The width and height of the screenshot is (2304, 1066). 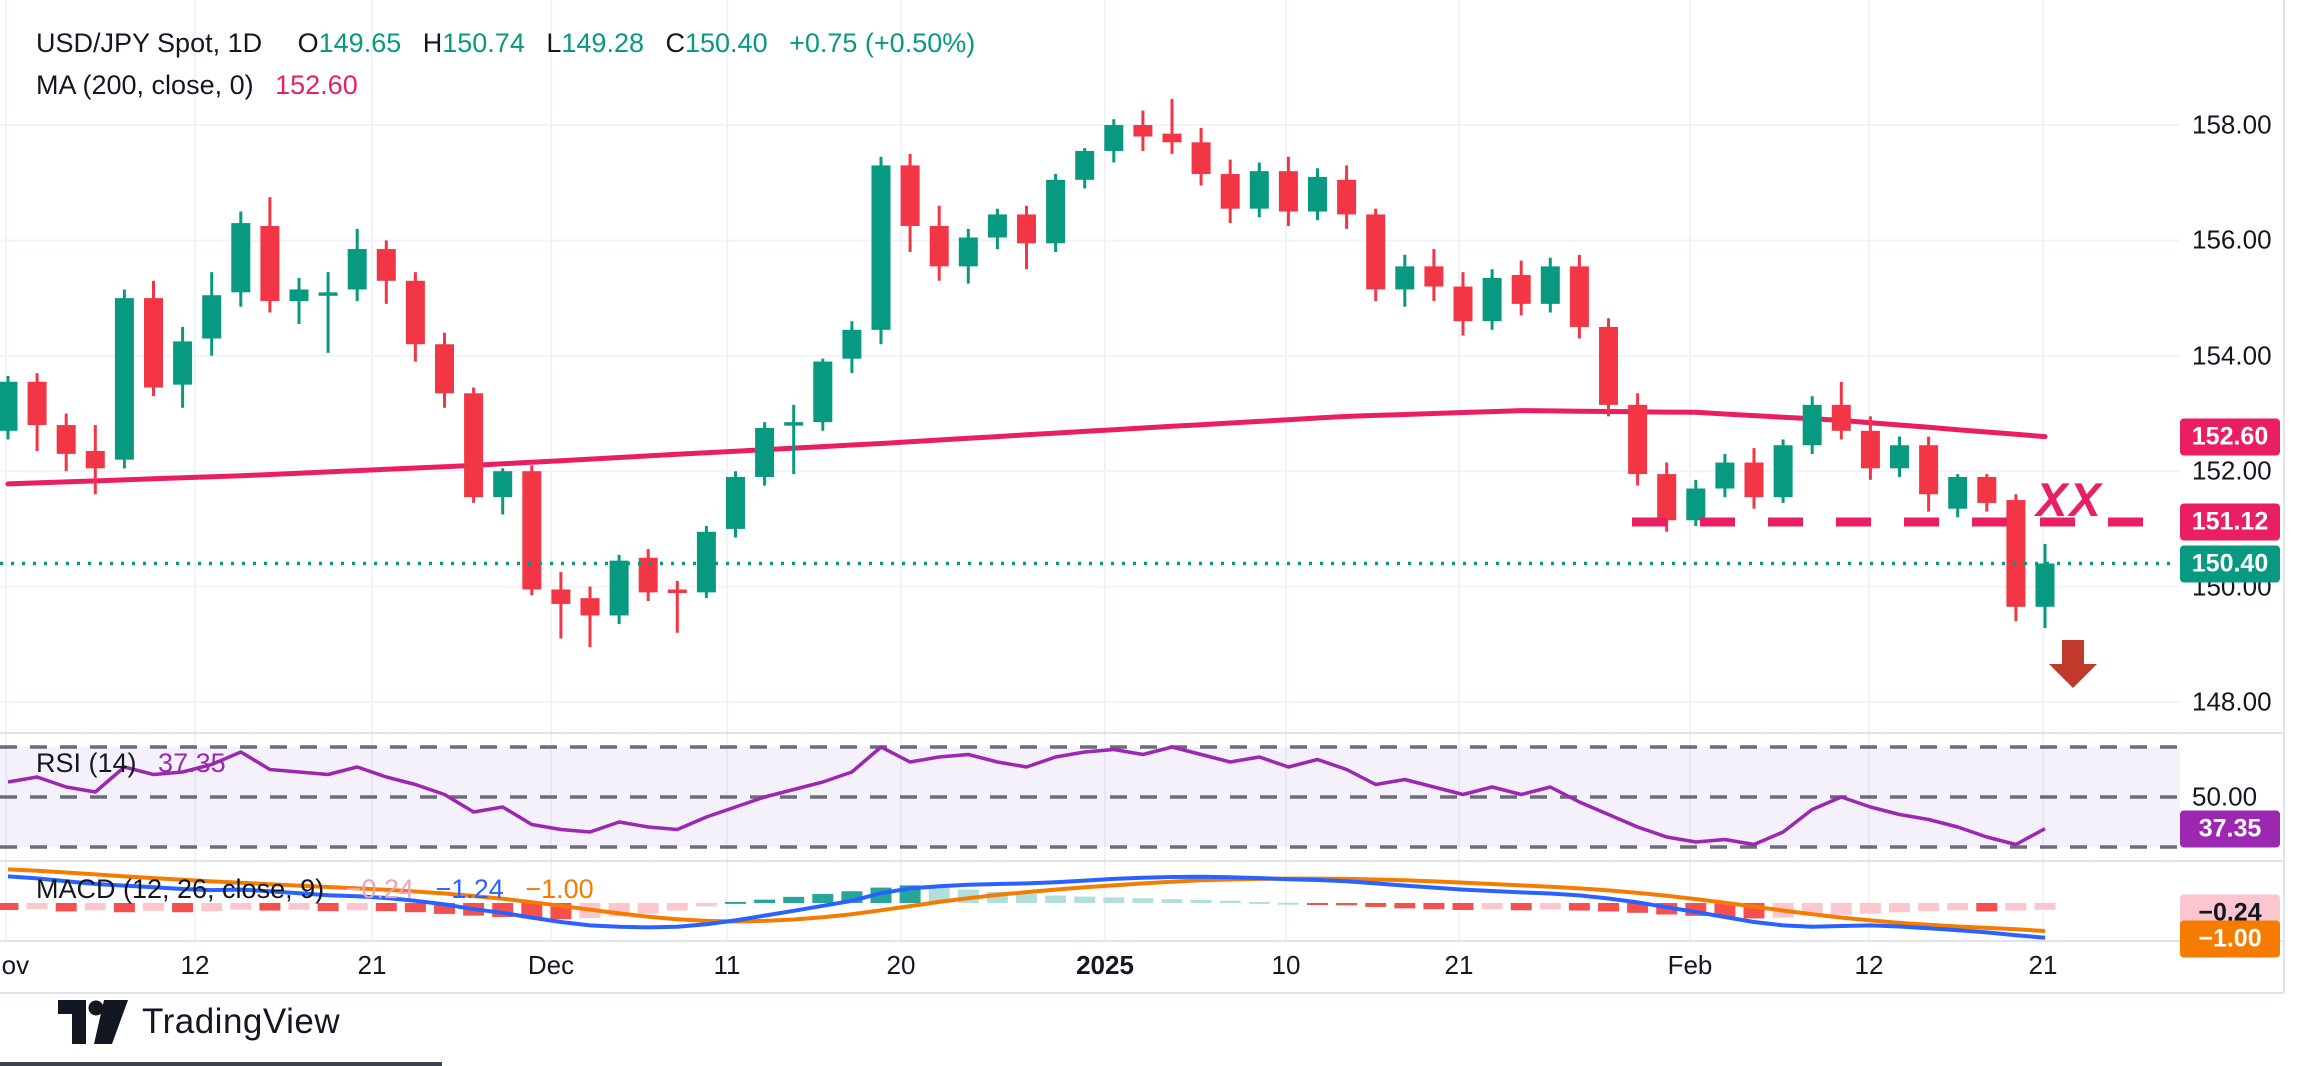 I want to click on price-axis-label: 156.00, so click(x=2232, y=239).